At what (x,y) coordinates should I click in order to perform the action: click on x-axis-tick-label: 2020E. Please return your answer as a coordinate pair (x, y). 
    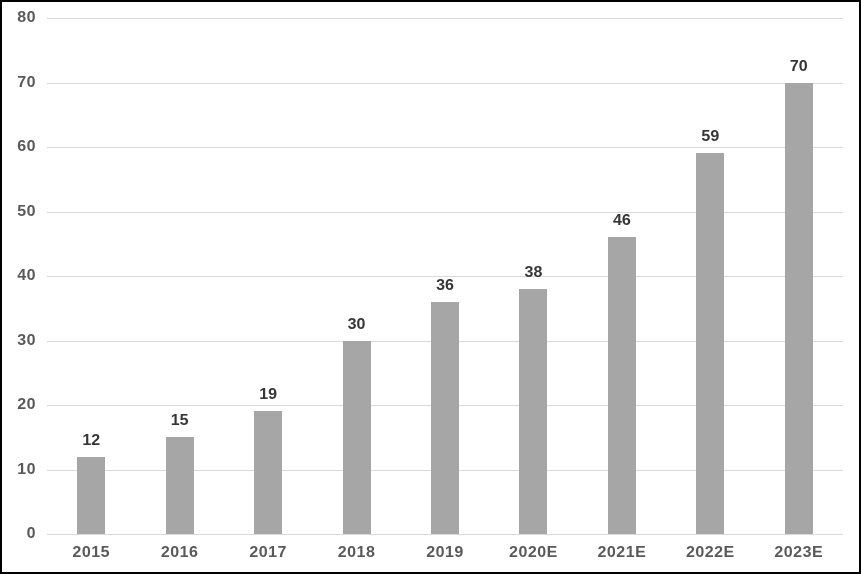
    Looking at the image, I should click on (533, 552).